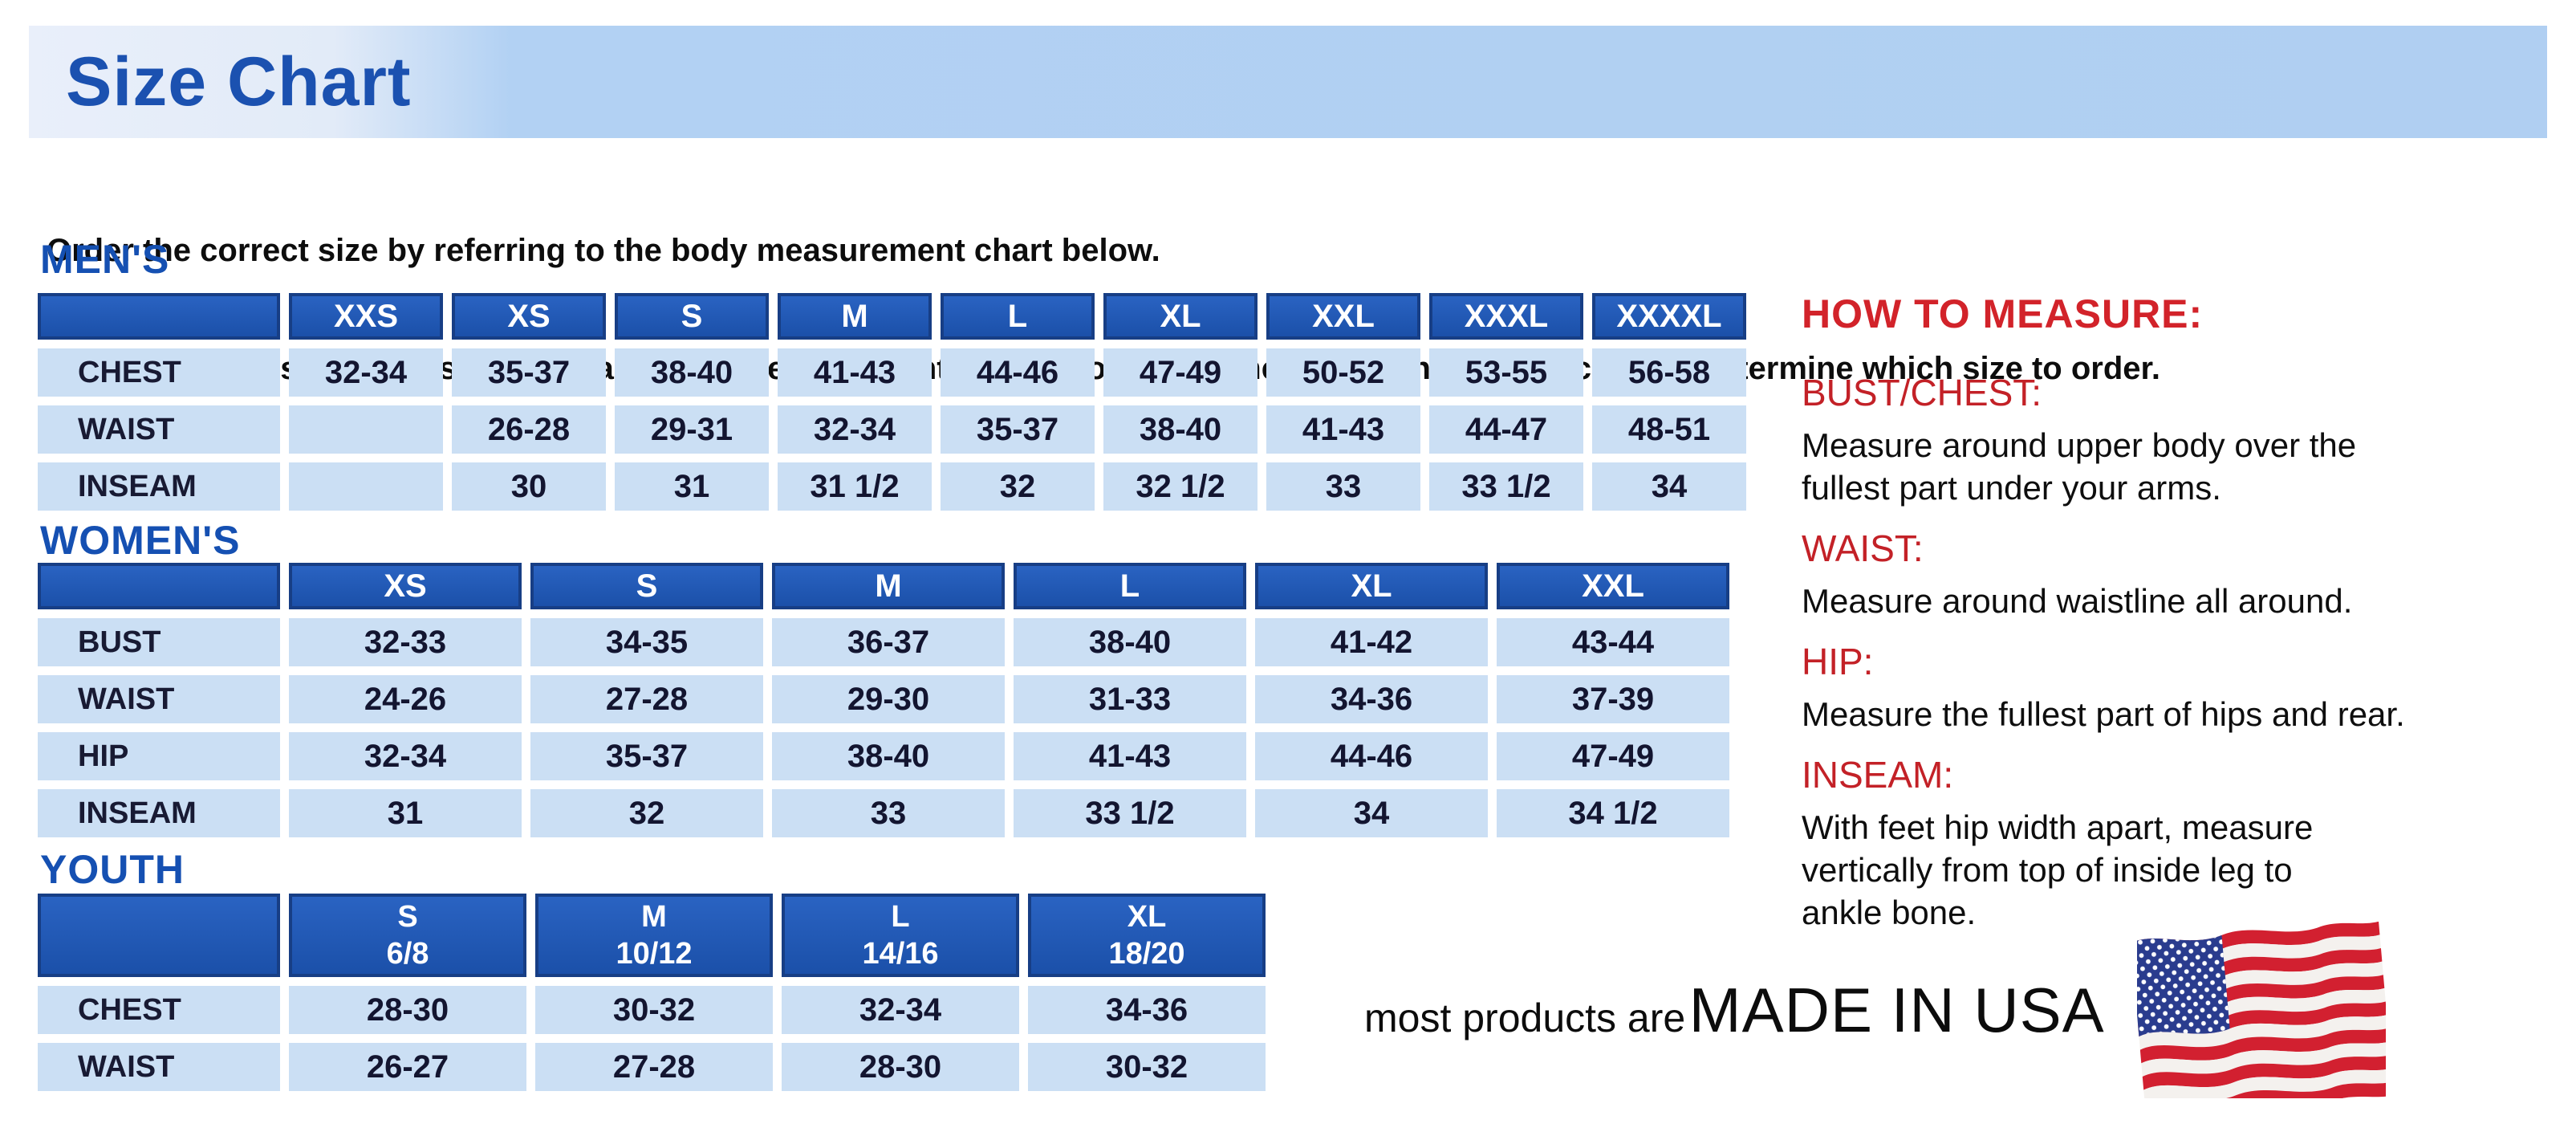  Describe the element at coordinates (1147, 936) in the screenshot. I see `column-header: XL 18/20` at that location.